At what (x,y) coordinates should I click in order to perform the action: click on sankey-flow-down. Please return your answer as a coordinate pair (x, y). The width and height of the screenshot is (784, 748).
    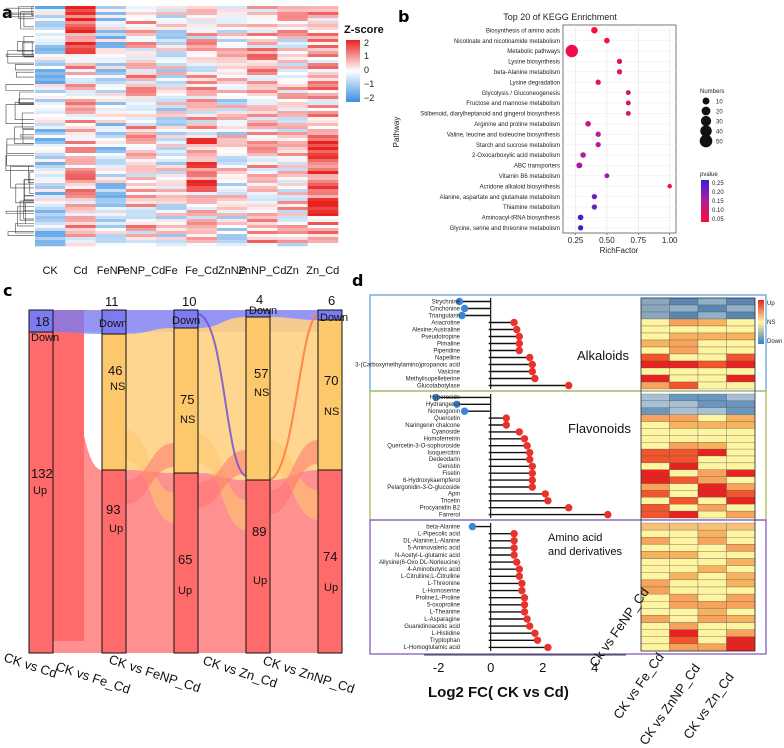
    Looking at the image, I should click on (150, 322).